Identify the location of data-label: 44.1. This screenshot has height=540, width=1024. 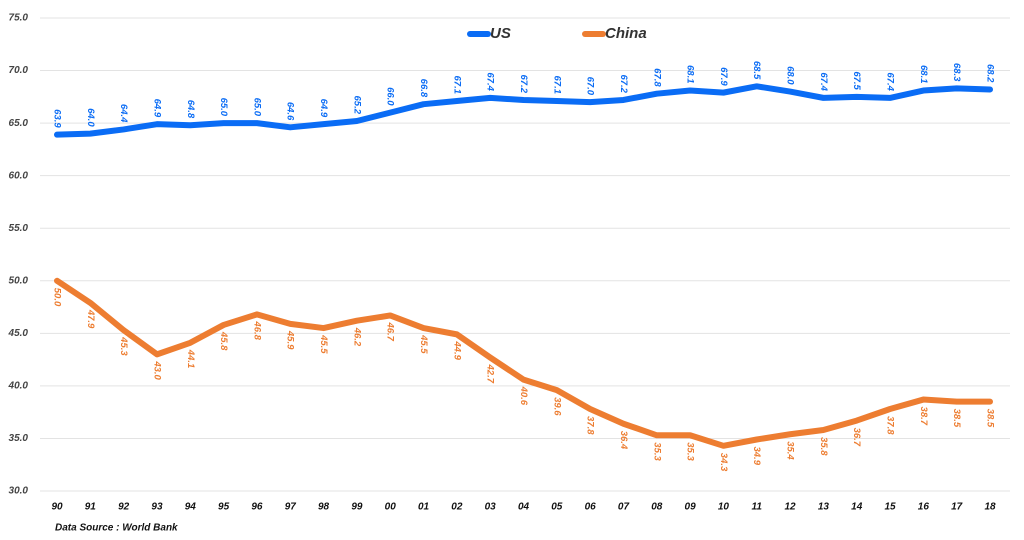
(190, 359).